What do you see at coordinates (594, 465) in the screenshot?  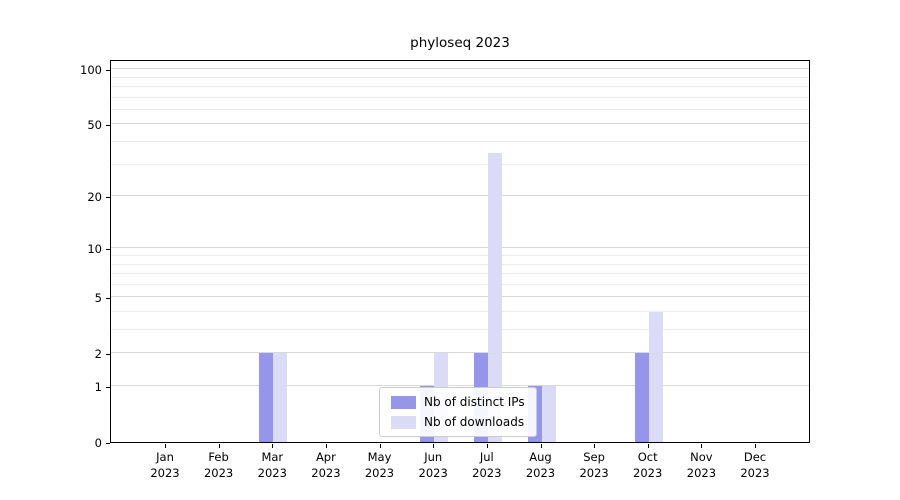 I see `x-tick-label-sep: Sep 2023` at bounding box center [594, 465].